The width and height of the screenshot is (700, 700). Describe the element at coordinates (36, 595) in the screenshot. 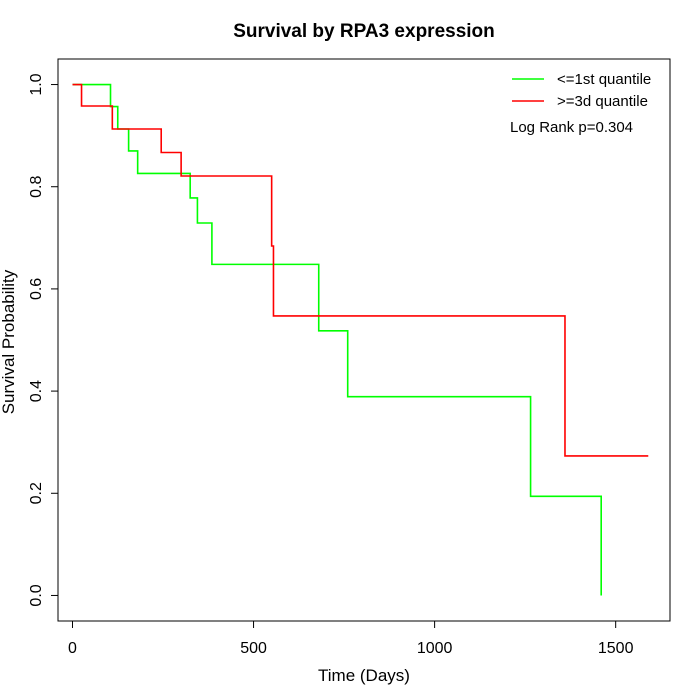

I see `y-tick-label: 0.0` at that location.